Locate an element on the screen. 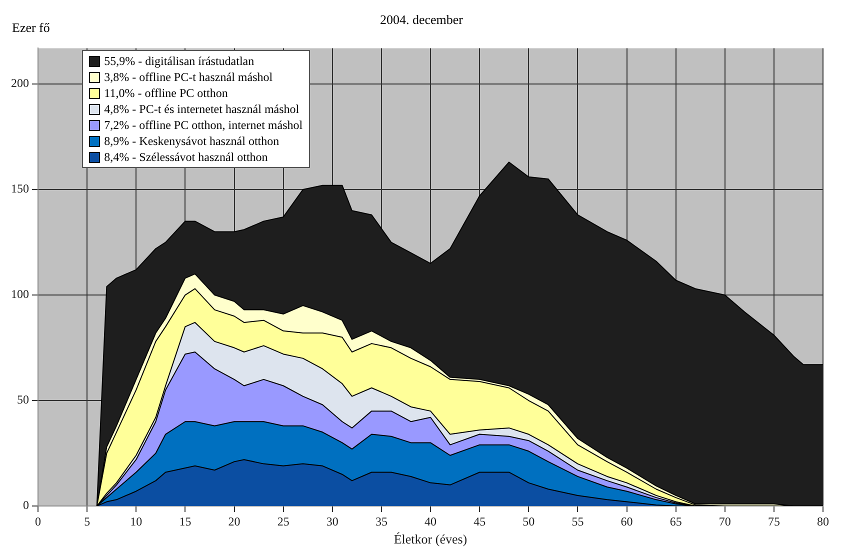  y-axis-title: Ezer fő is located at coordinates (31, 28).